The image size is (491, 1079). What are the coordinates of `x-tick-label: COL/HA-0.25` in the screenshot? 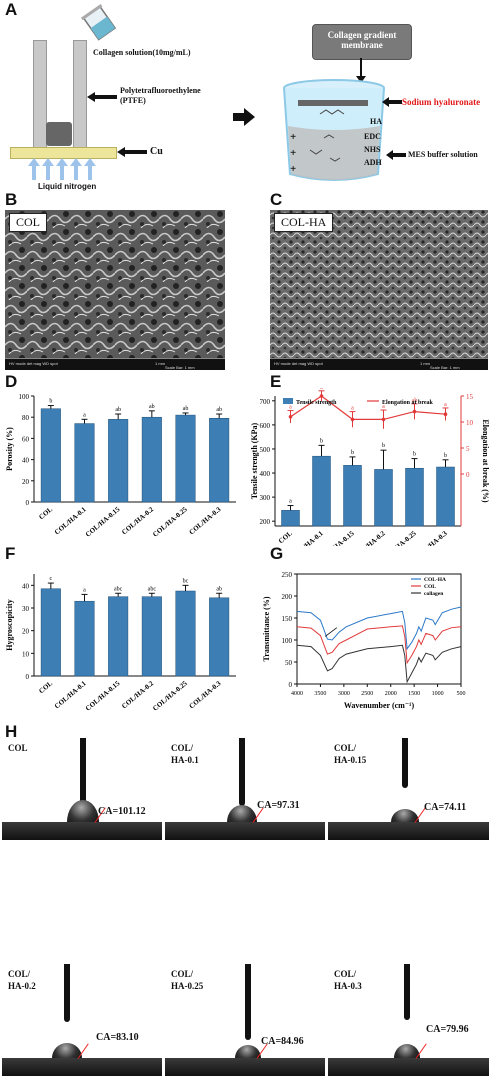 It's located at (170, 522).